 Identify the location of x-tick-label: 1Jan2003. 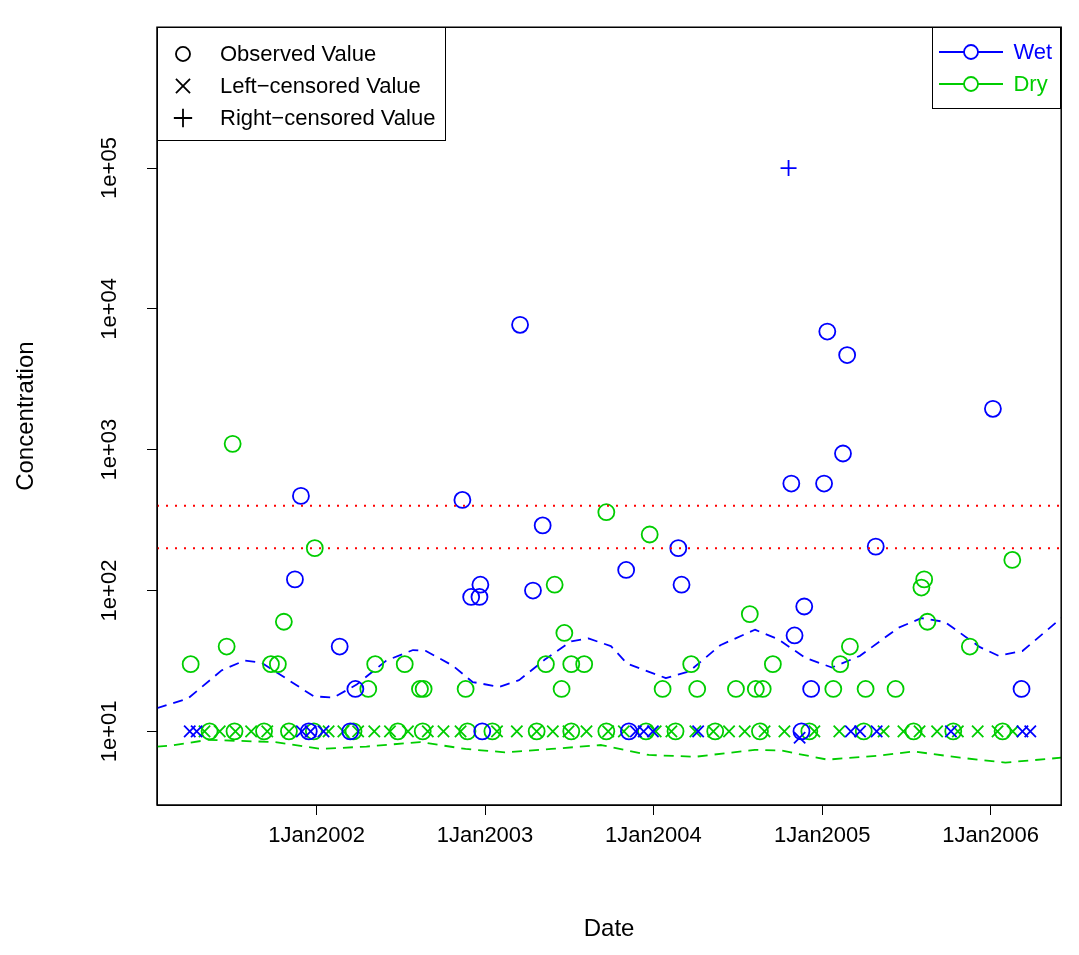
(485, 835).